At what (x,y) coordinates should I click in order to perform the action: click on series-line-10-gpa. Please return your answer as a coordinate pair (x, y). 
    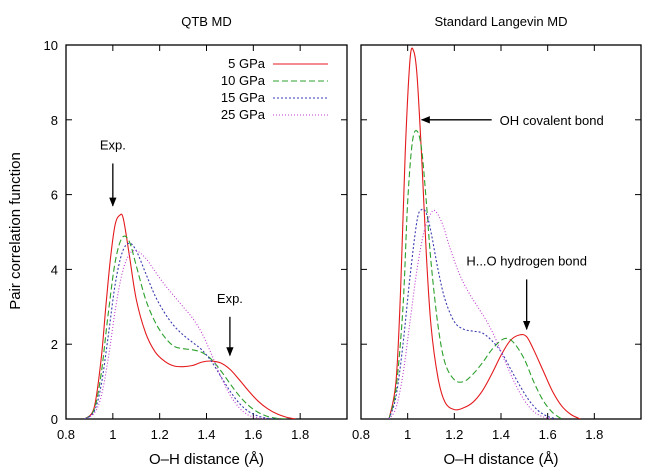
    Looking at the image, I should click on (185, 327).